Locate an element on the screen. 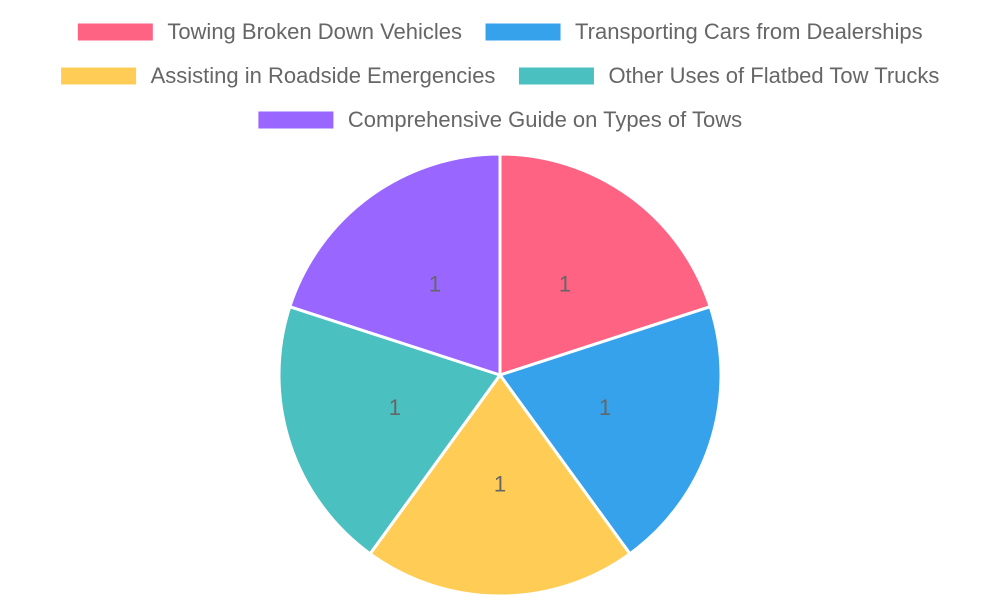 This screenshot has height=600, width=1000. legend-item: Towing Broken Down Vehicles is located at coordinates (269, 31).